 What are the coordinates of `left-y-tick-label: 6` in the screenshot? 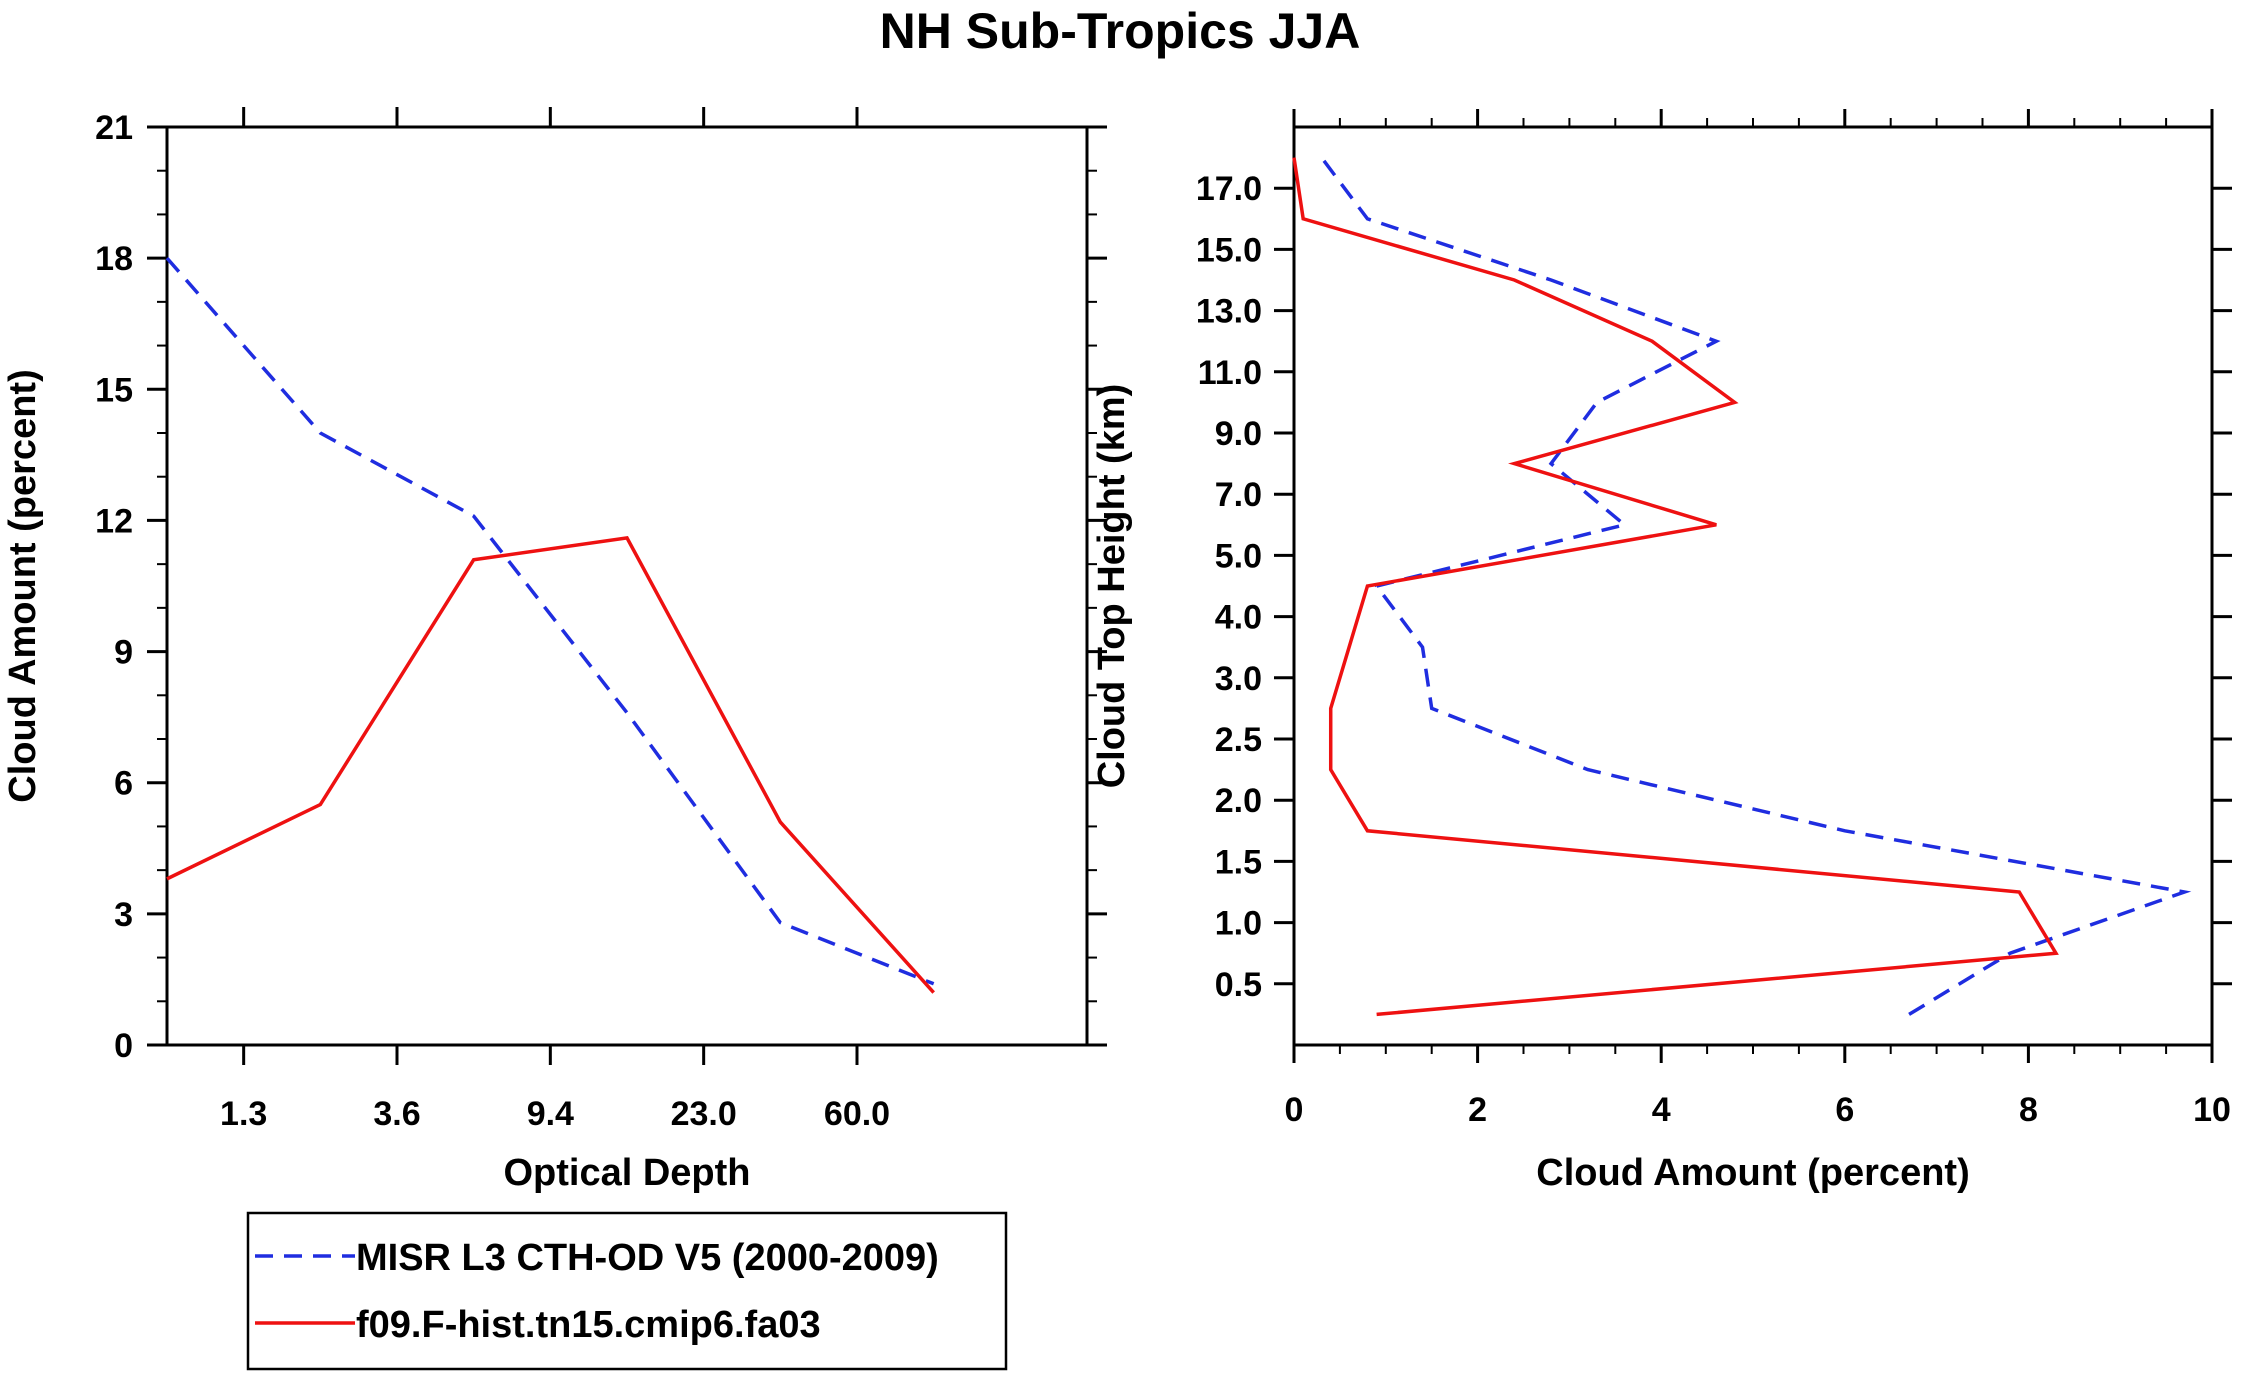 It's located at (123, 784).